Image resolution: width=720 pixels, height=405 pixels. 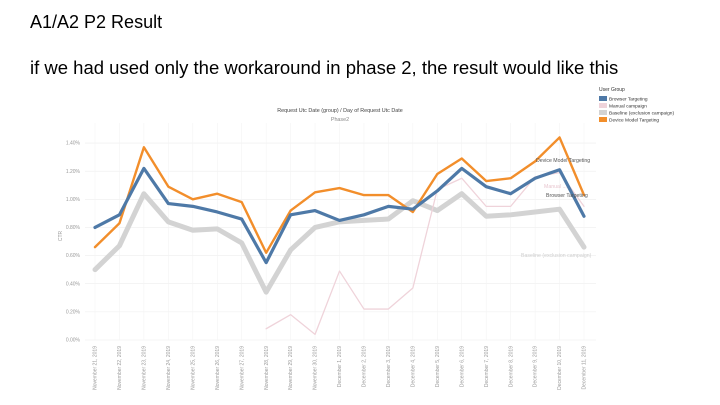 I want to click on legend-label: Manual campaign, so click(x=628, y=106).